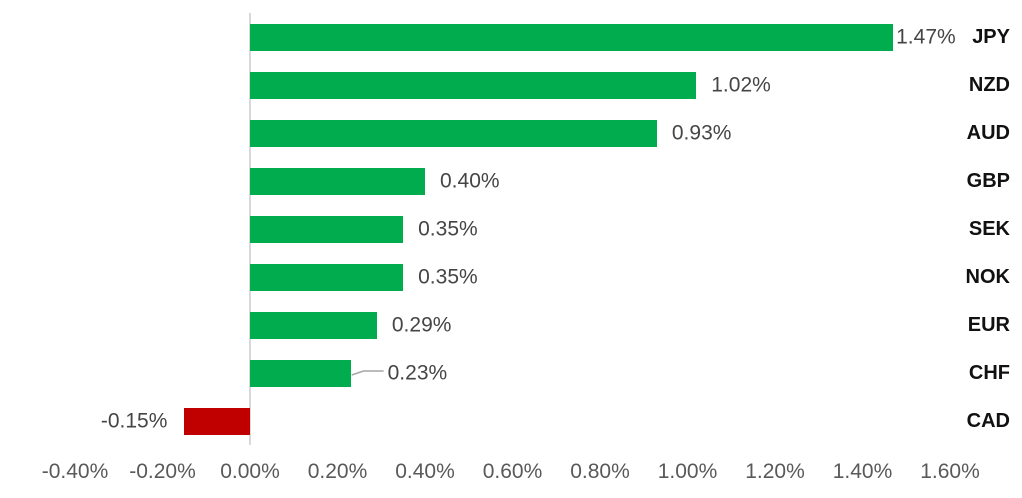 Image resolution: width=1022 pixels, height=498 pixels. Describe the element at coordinates (337, 181) in the screenshot. I see `bar-gbp` at that location.